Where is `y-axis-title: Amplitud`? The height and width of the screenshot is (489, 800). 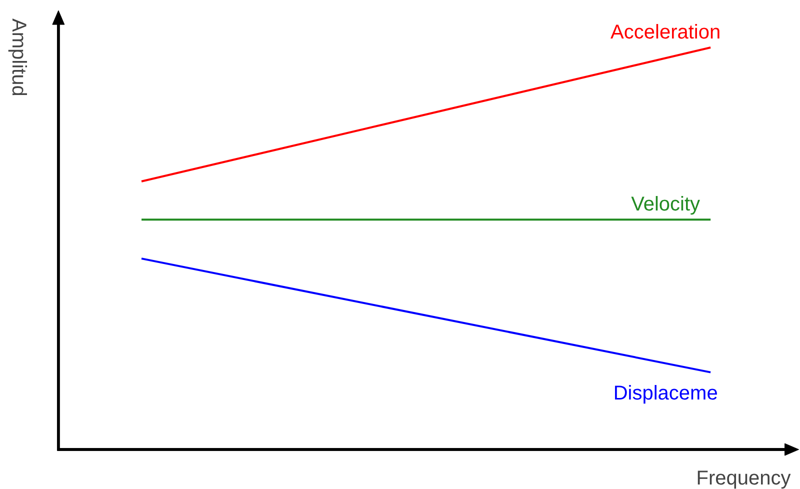 y-axis-title: Amplitud is located at coordinates (18, 57).